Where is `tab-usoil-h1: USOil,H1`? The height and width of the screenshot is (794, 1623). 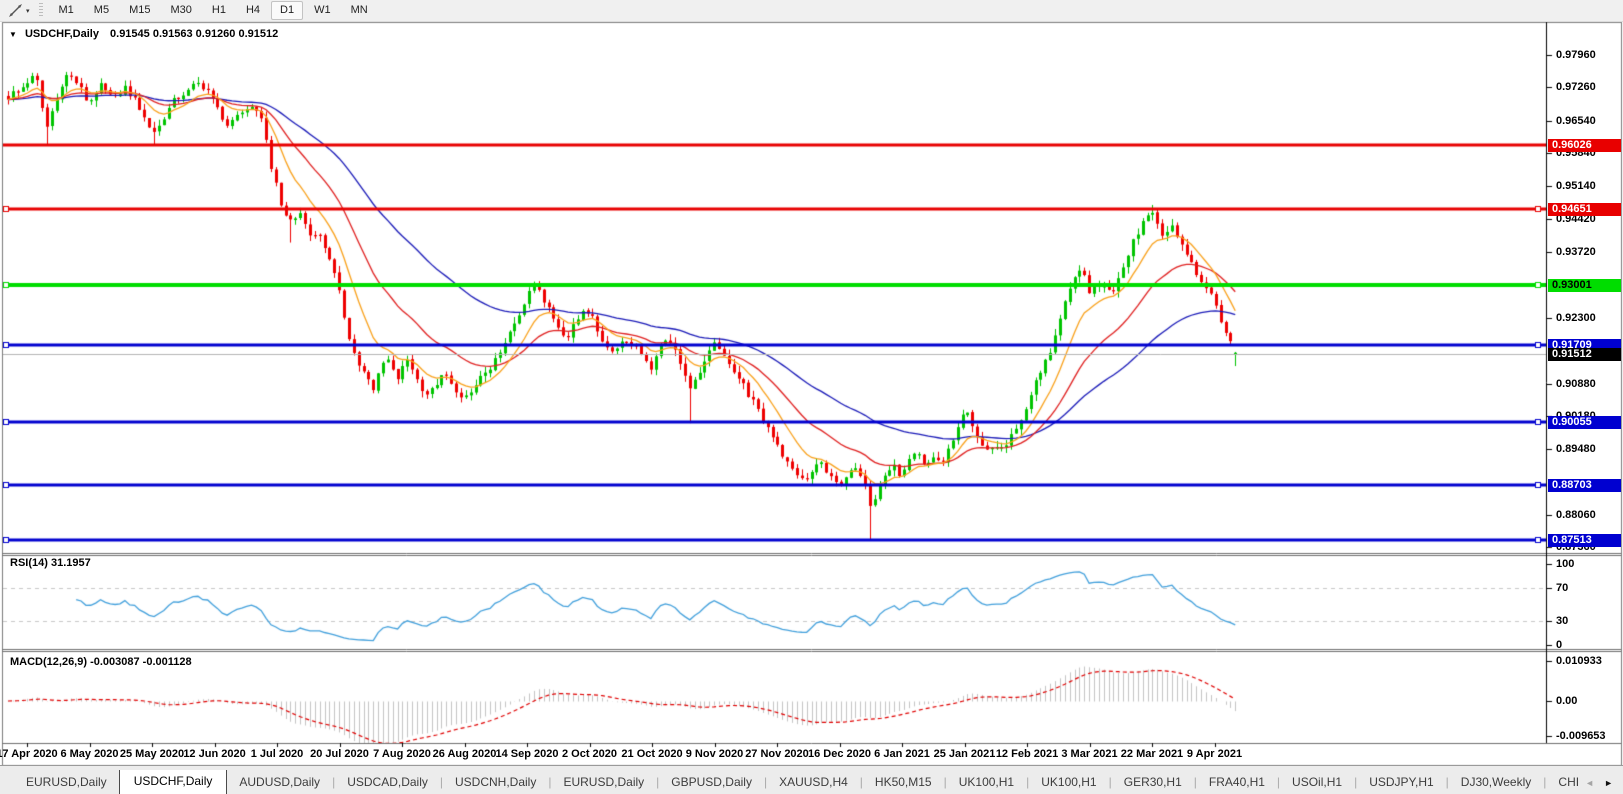 tab-usoil-h1: USOil,H1 is located at coordinates (1317, 782).